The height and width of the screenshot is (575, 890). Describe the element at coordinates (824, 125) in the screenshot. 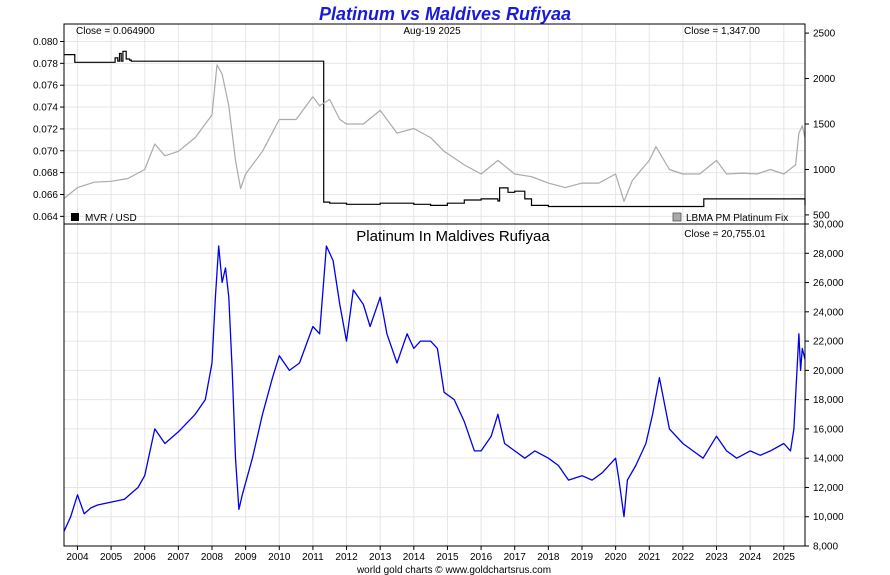

I see `top-right-tick-label: 1500` at that location.